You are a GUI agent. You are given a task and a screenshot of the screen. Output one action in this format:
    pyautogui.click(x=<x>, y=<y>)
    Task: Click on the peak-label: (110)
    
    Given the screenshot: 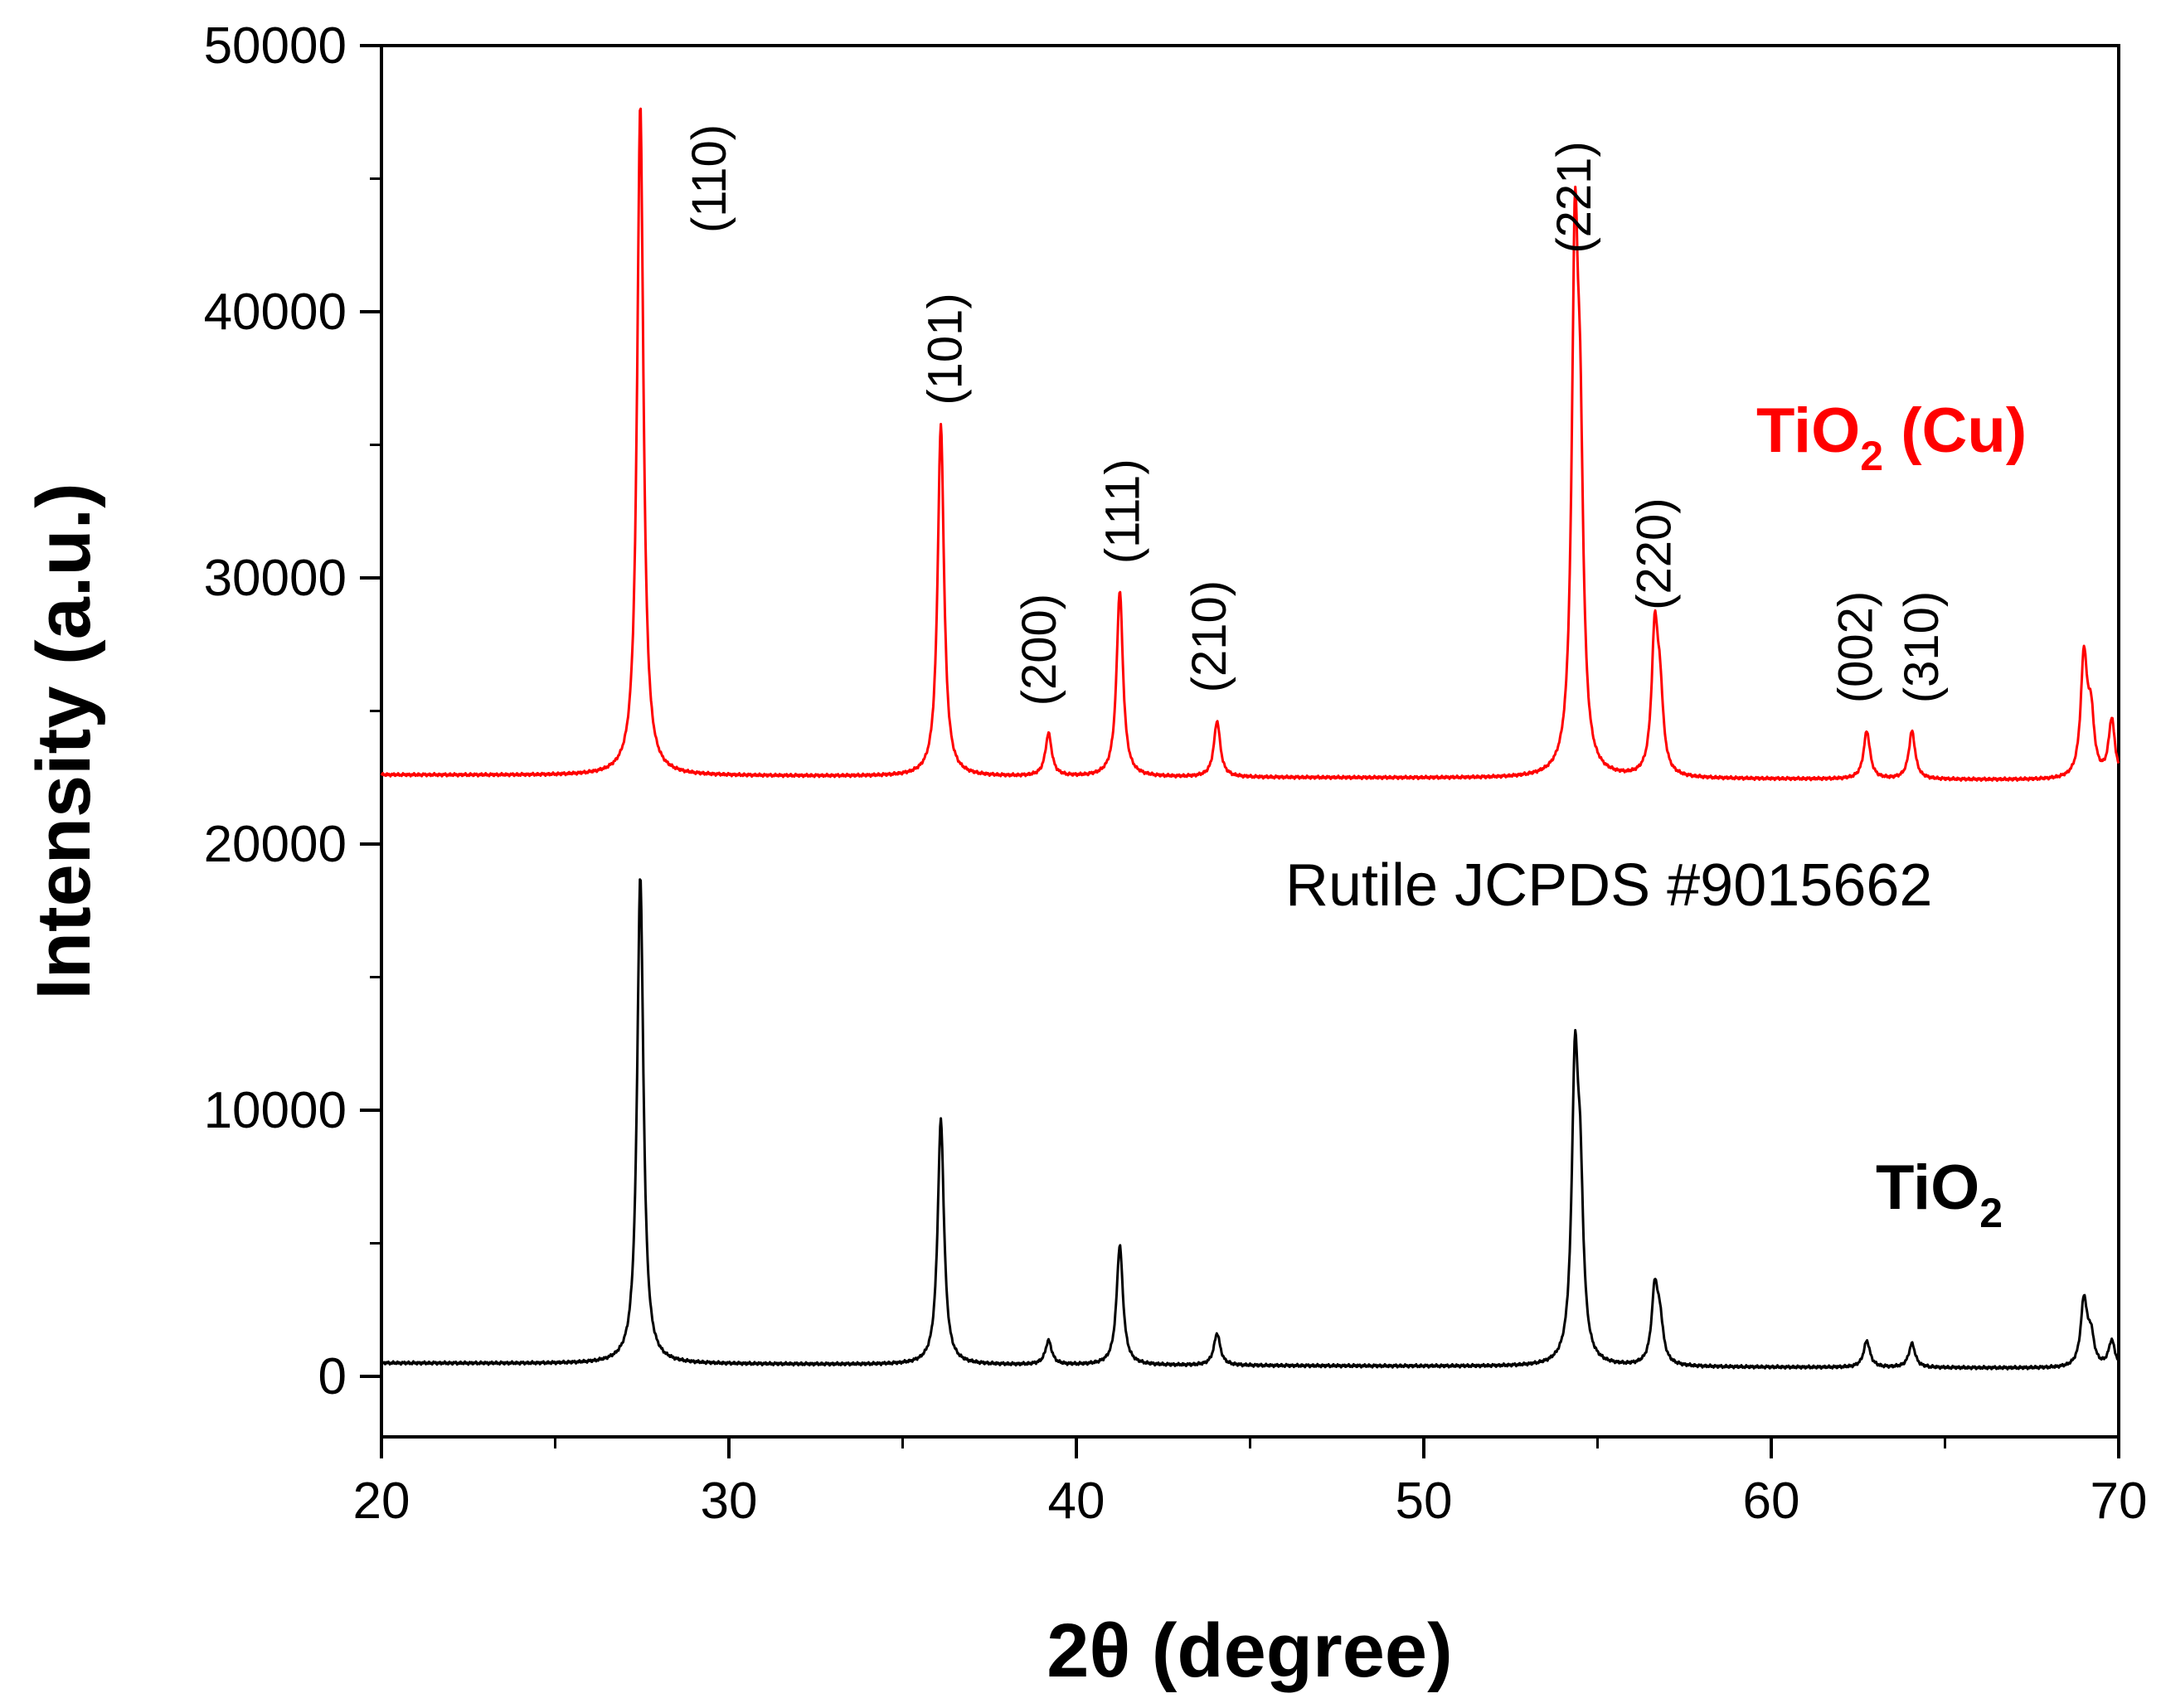 What is the action you would take?
    pyautogui.click(x=709, y=178)
    